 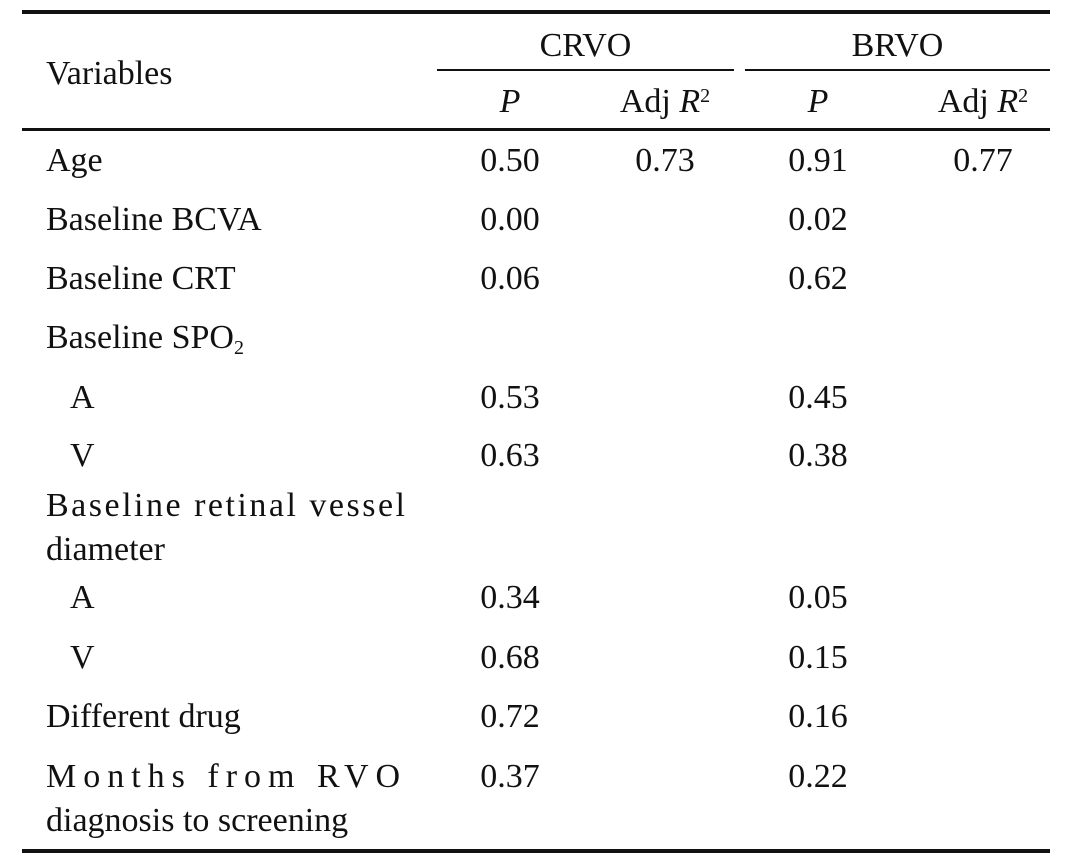 What do you see at coordinates (510, 716) in the screenshot?
I see `cell-crvo-p: 0.72` at bounding box center [510, 716].